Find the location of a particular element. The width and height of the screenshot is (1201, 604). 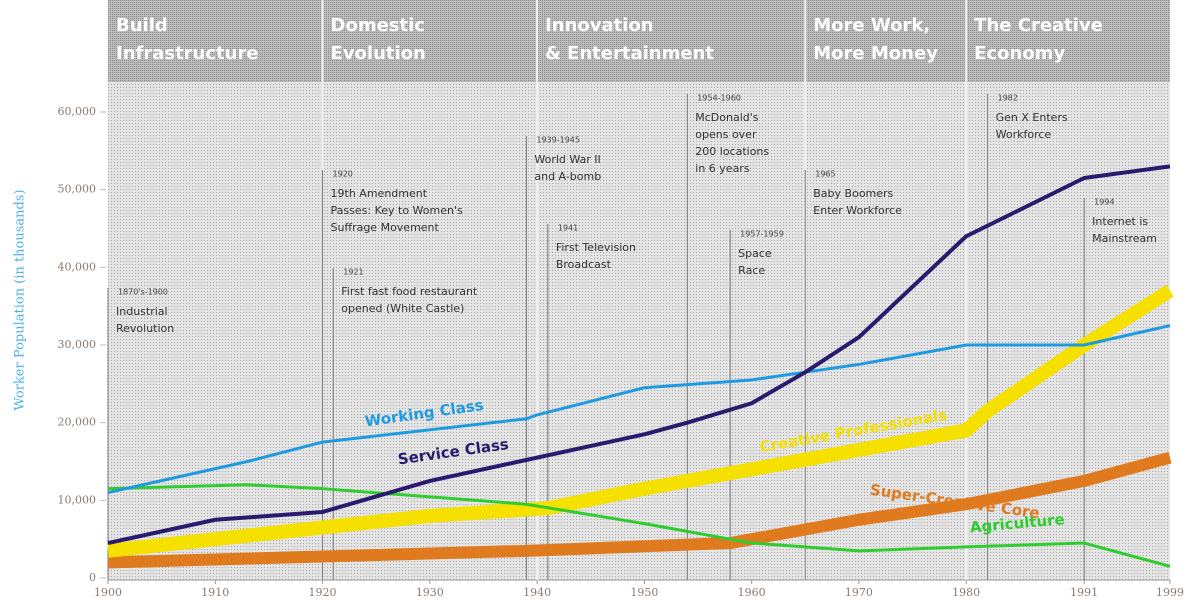

era-title: Domestic is located at coordinates (378, 25).